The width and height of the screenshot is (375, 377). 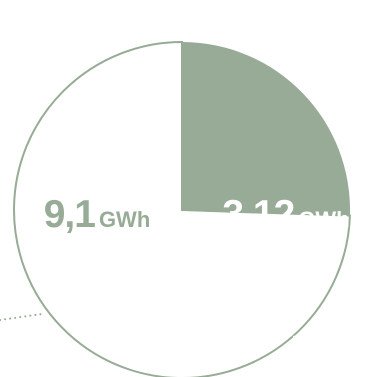 What do you see at coordinates (197, 214) in the screenshot?
I see `slice-labels: 9,1 GWh 3,12 GWh` at bounding box center [197, 214].